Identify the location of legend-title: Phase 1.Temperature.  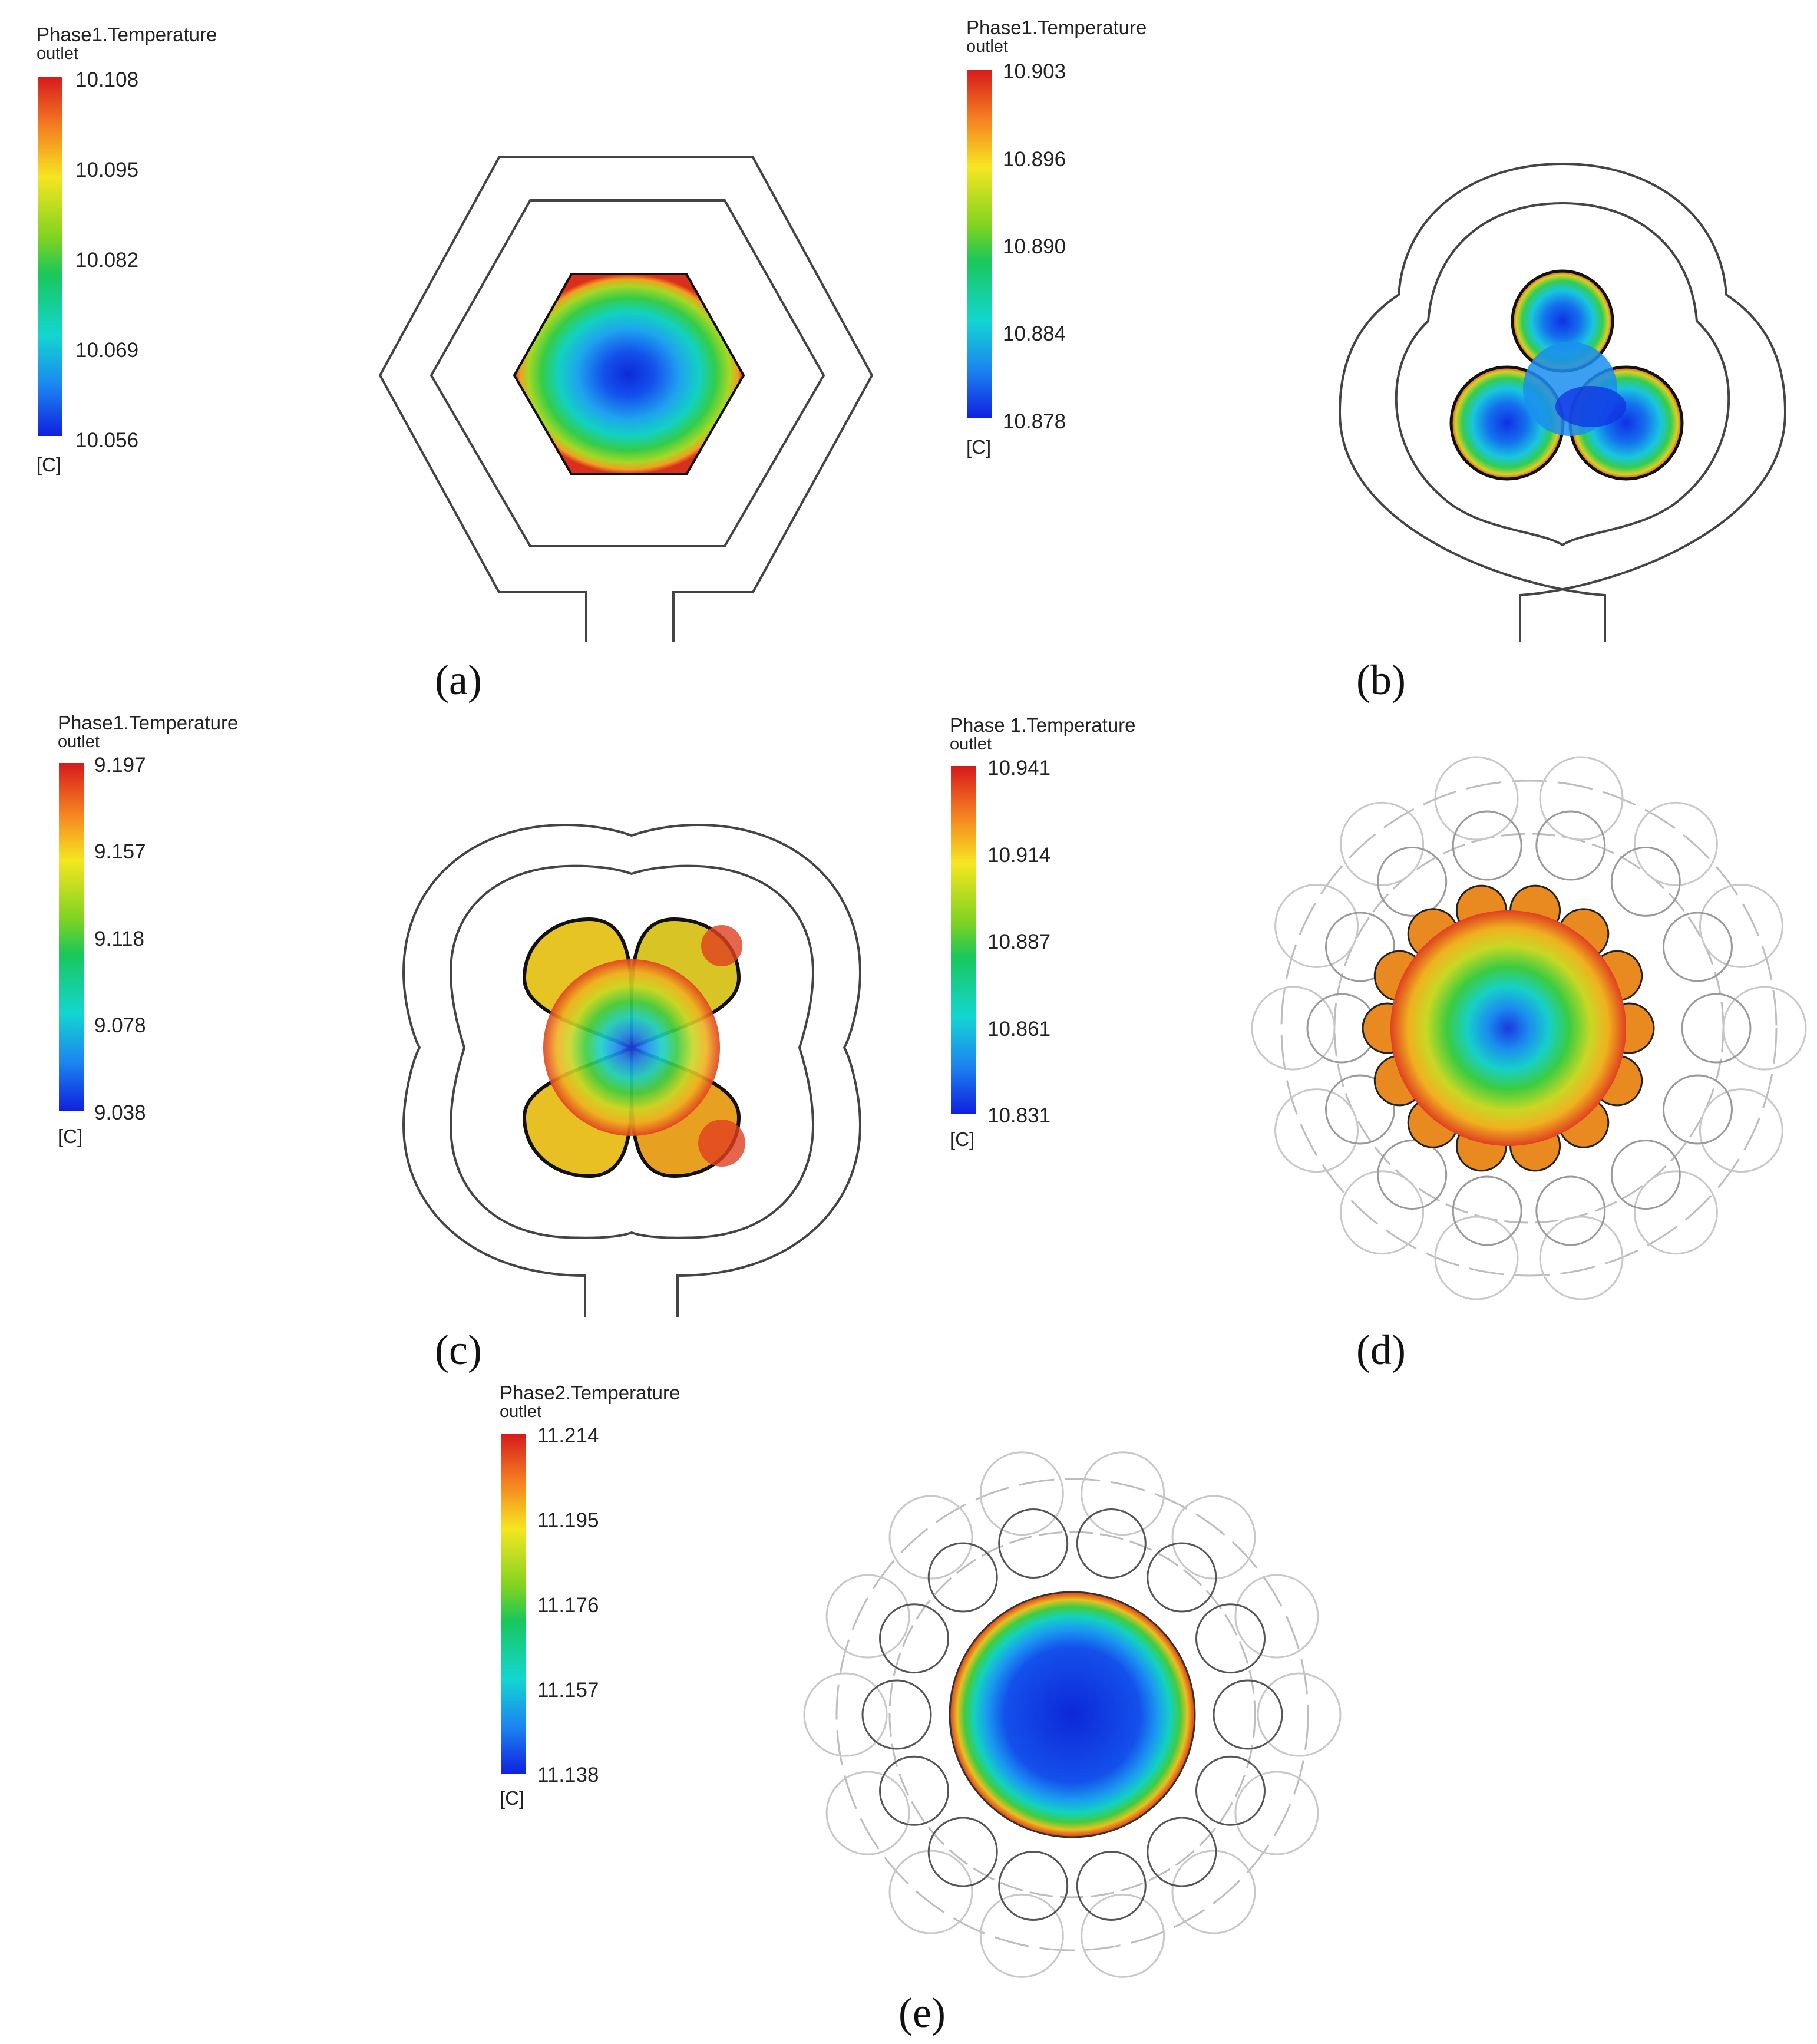
(1043, 725).